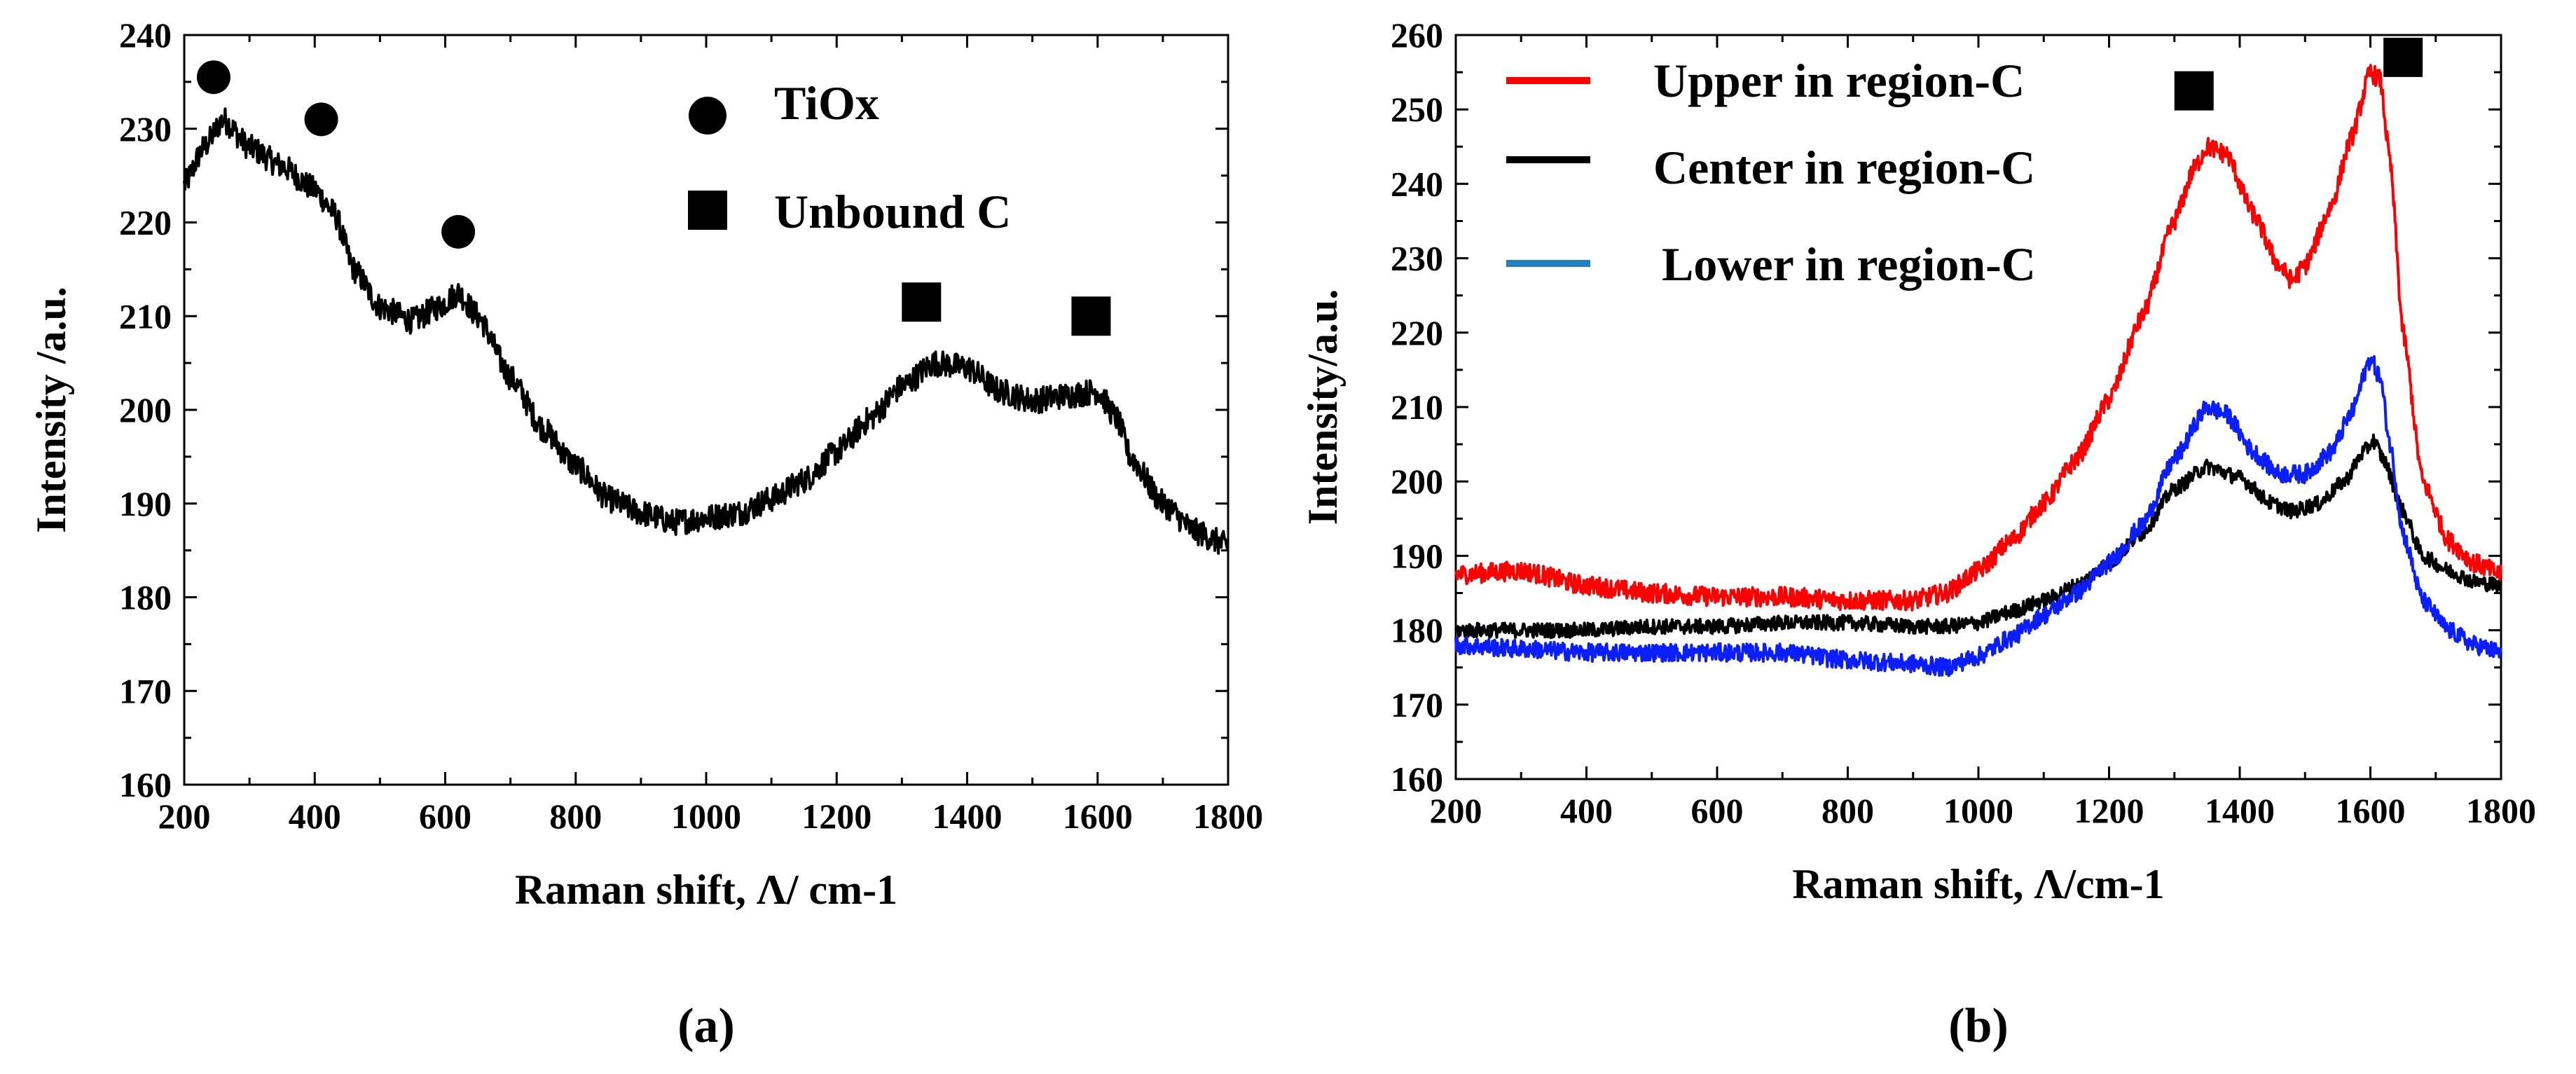 This screenshot has height=1074, width=2576. What do you see at coordinates (706, 1026) in the screenshot?
I see `panel-label-a: (a)` at bounding box center [706, 1026].